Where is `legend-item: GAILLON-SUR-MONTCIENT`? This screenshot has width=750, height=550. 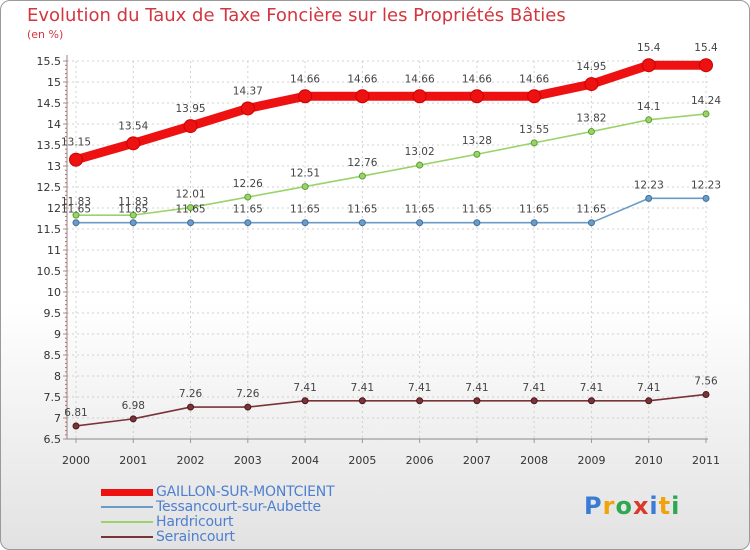 legend-item: GAILLON-SUR-MONTCIENT is located at coordinates (251, 492).